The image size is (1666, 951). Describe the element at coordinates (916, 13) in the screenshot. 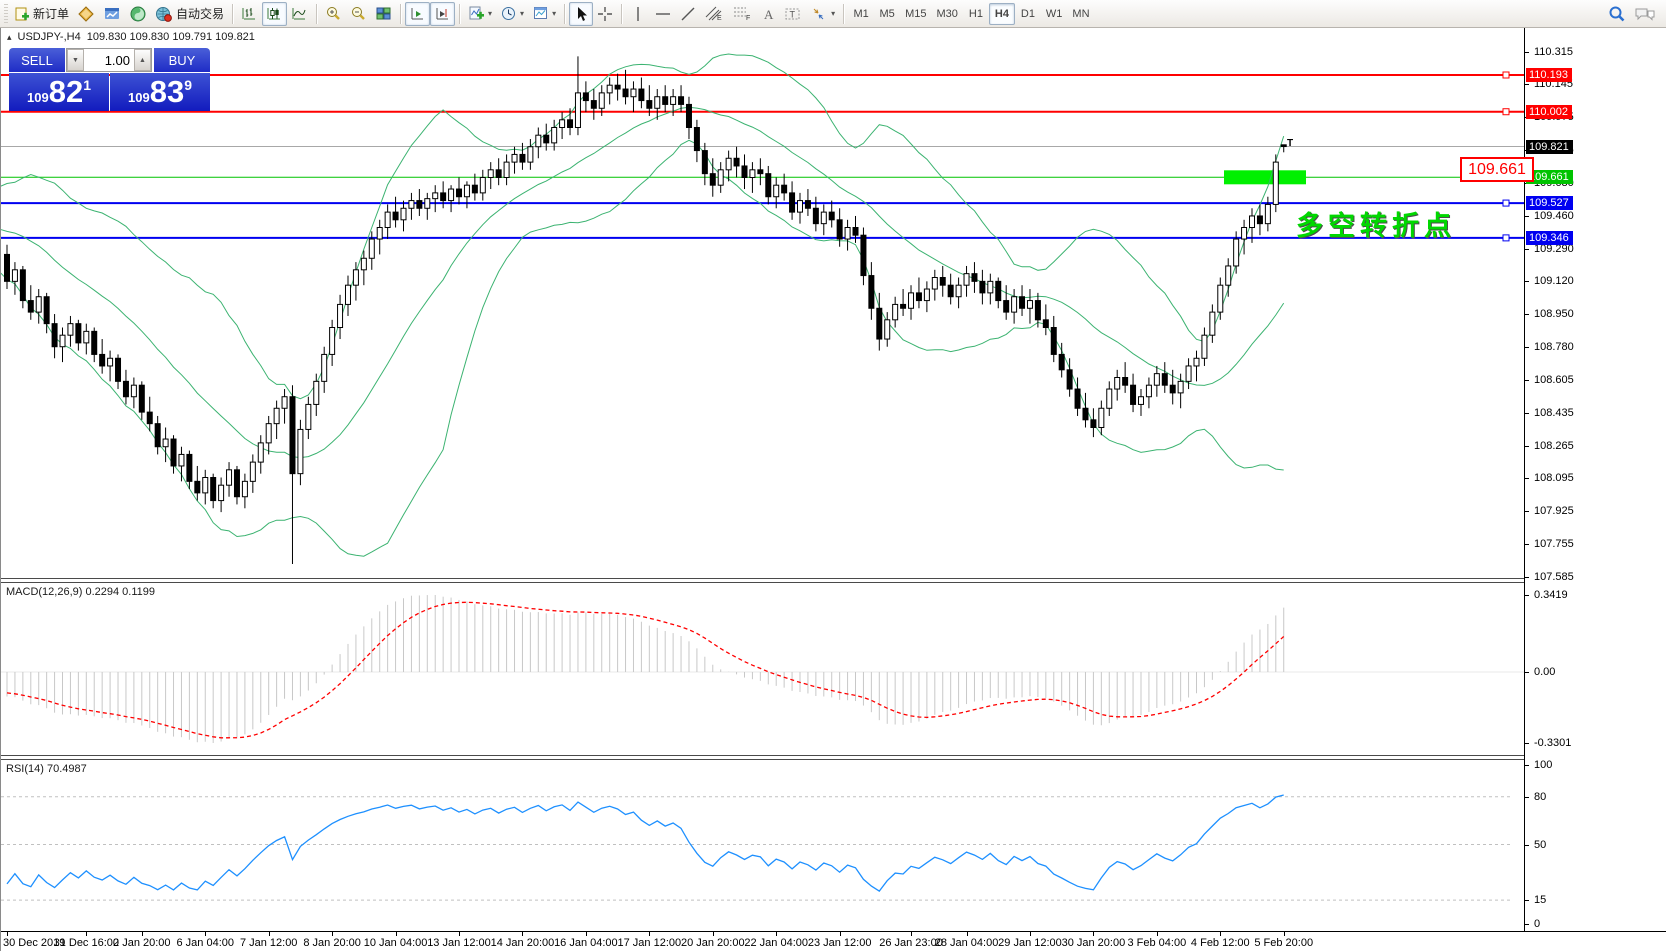

I see `timeframe-button-M15: M15` at that location.